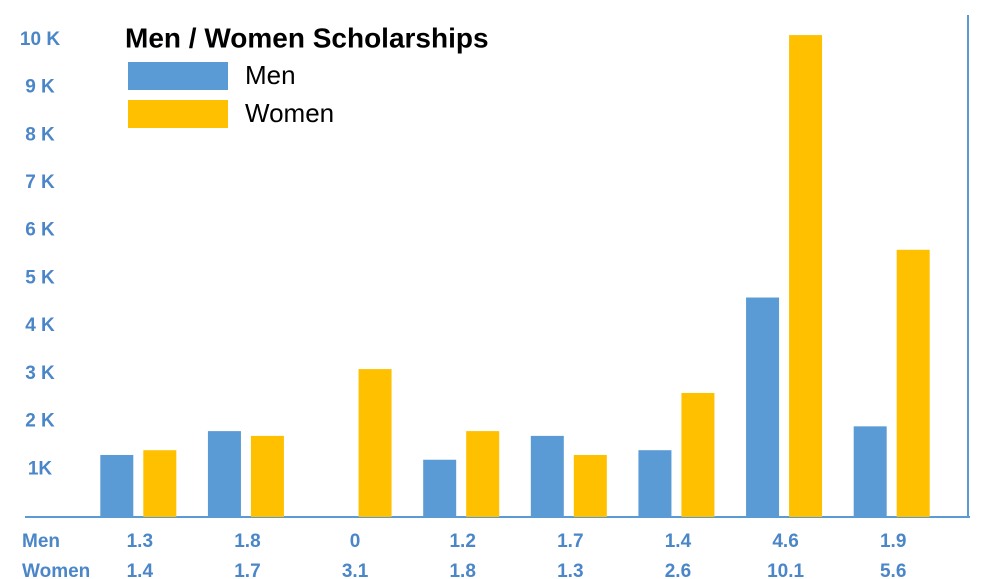 The image size is (983, 579). I want to click on row-label: Men, so click(41, 541).